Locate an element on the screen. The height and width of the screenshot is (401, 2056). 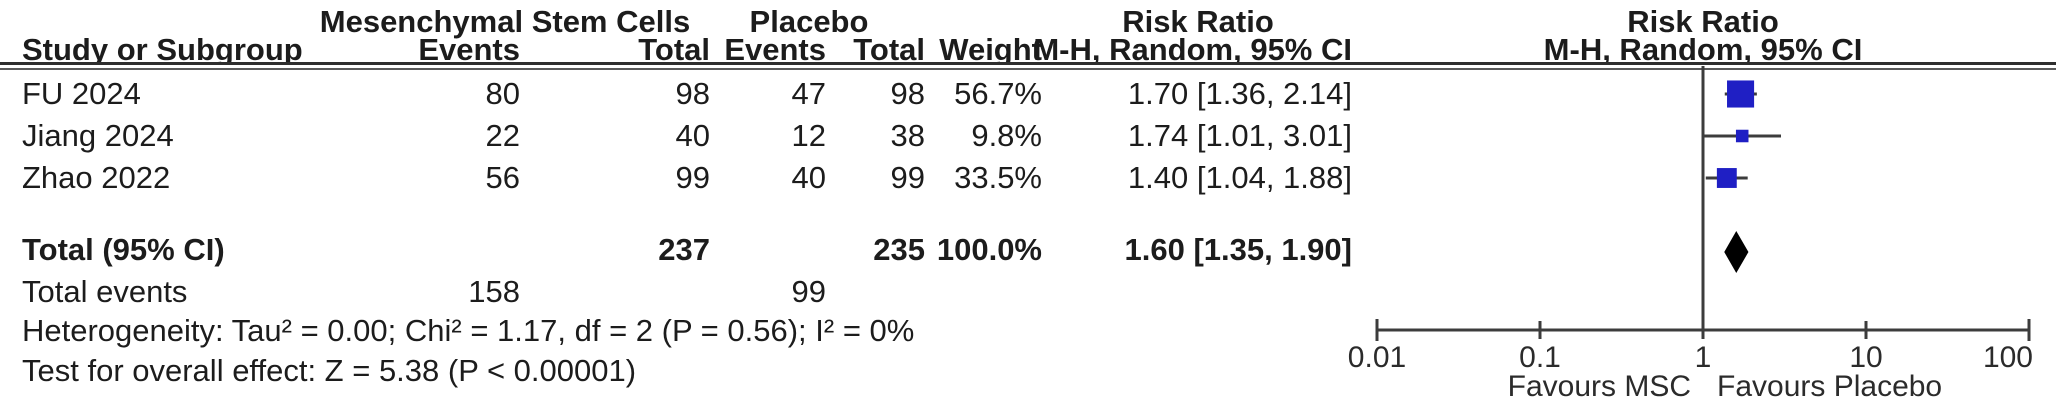
study-total2: 99 is located at coordinates (907, 177).